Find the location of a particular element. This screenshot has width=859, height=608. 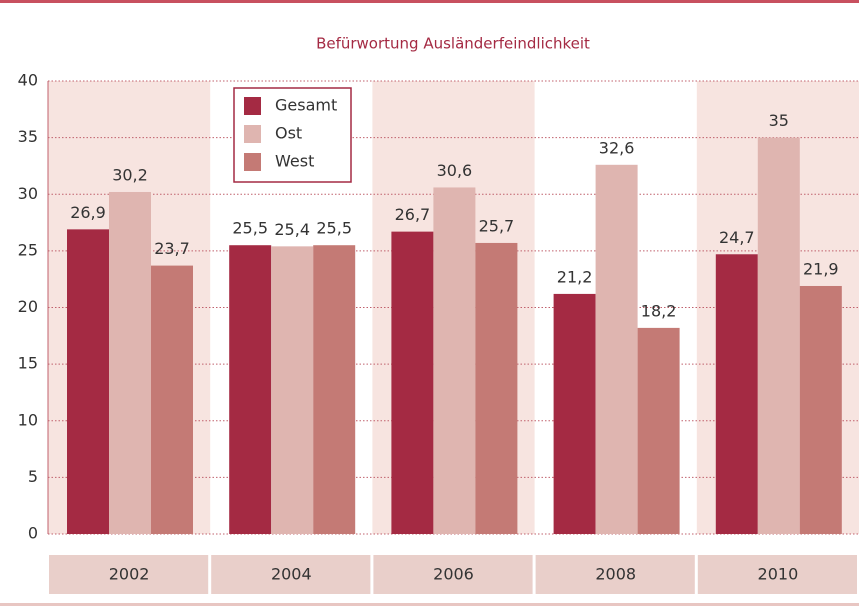

x-tick-label: 2002 is located at coordinates (129, 574).